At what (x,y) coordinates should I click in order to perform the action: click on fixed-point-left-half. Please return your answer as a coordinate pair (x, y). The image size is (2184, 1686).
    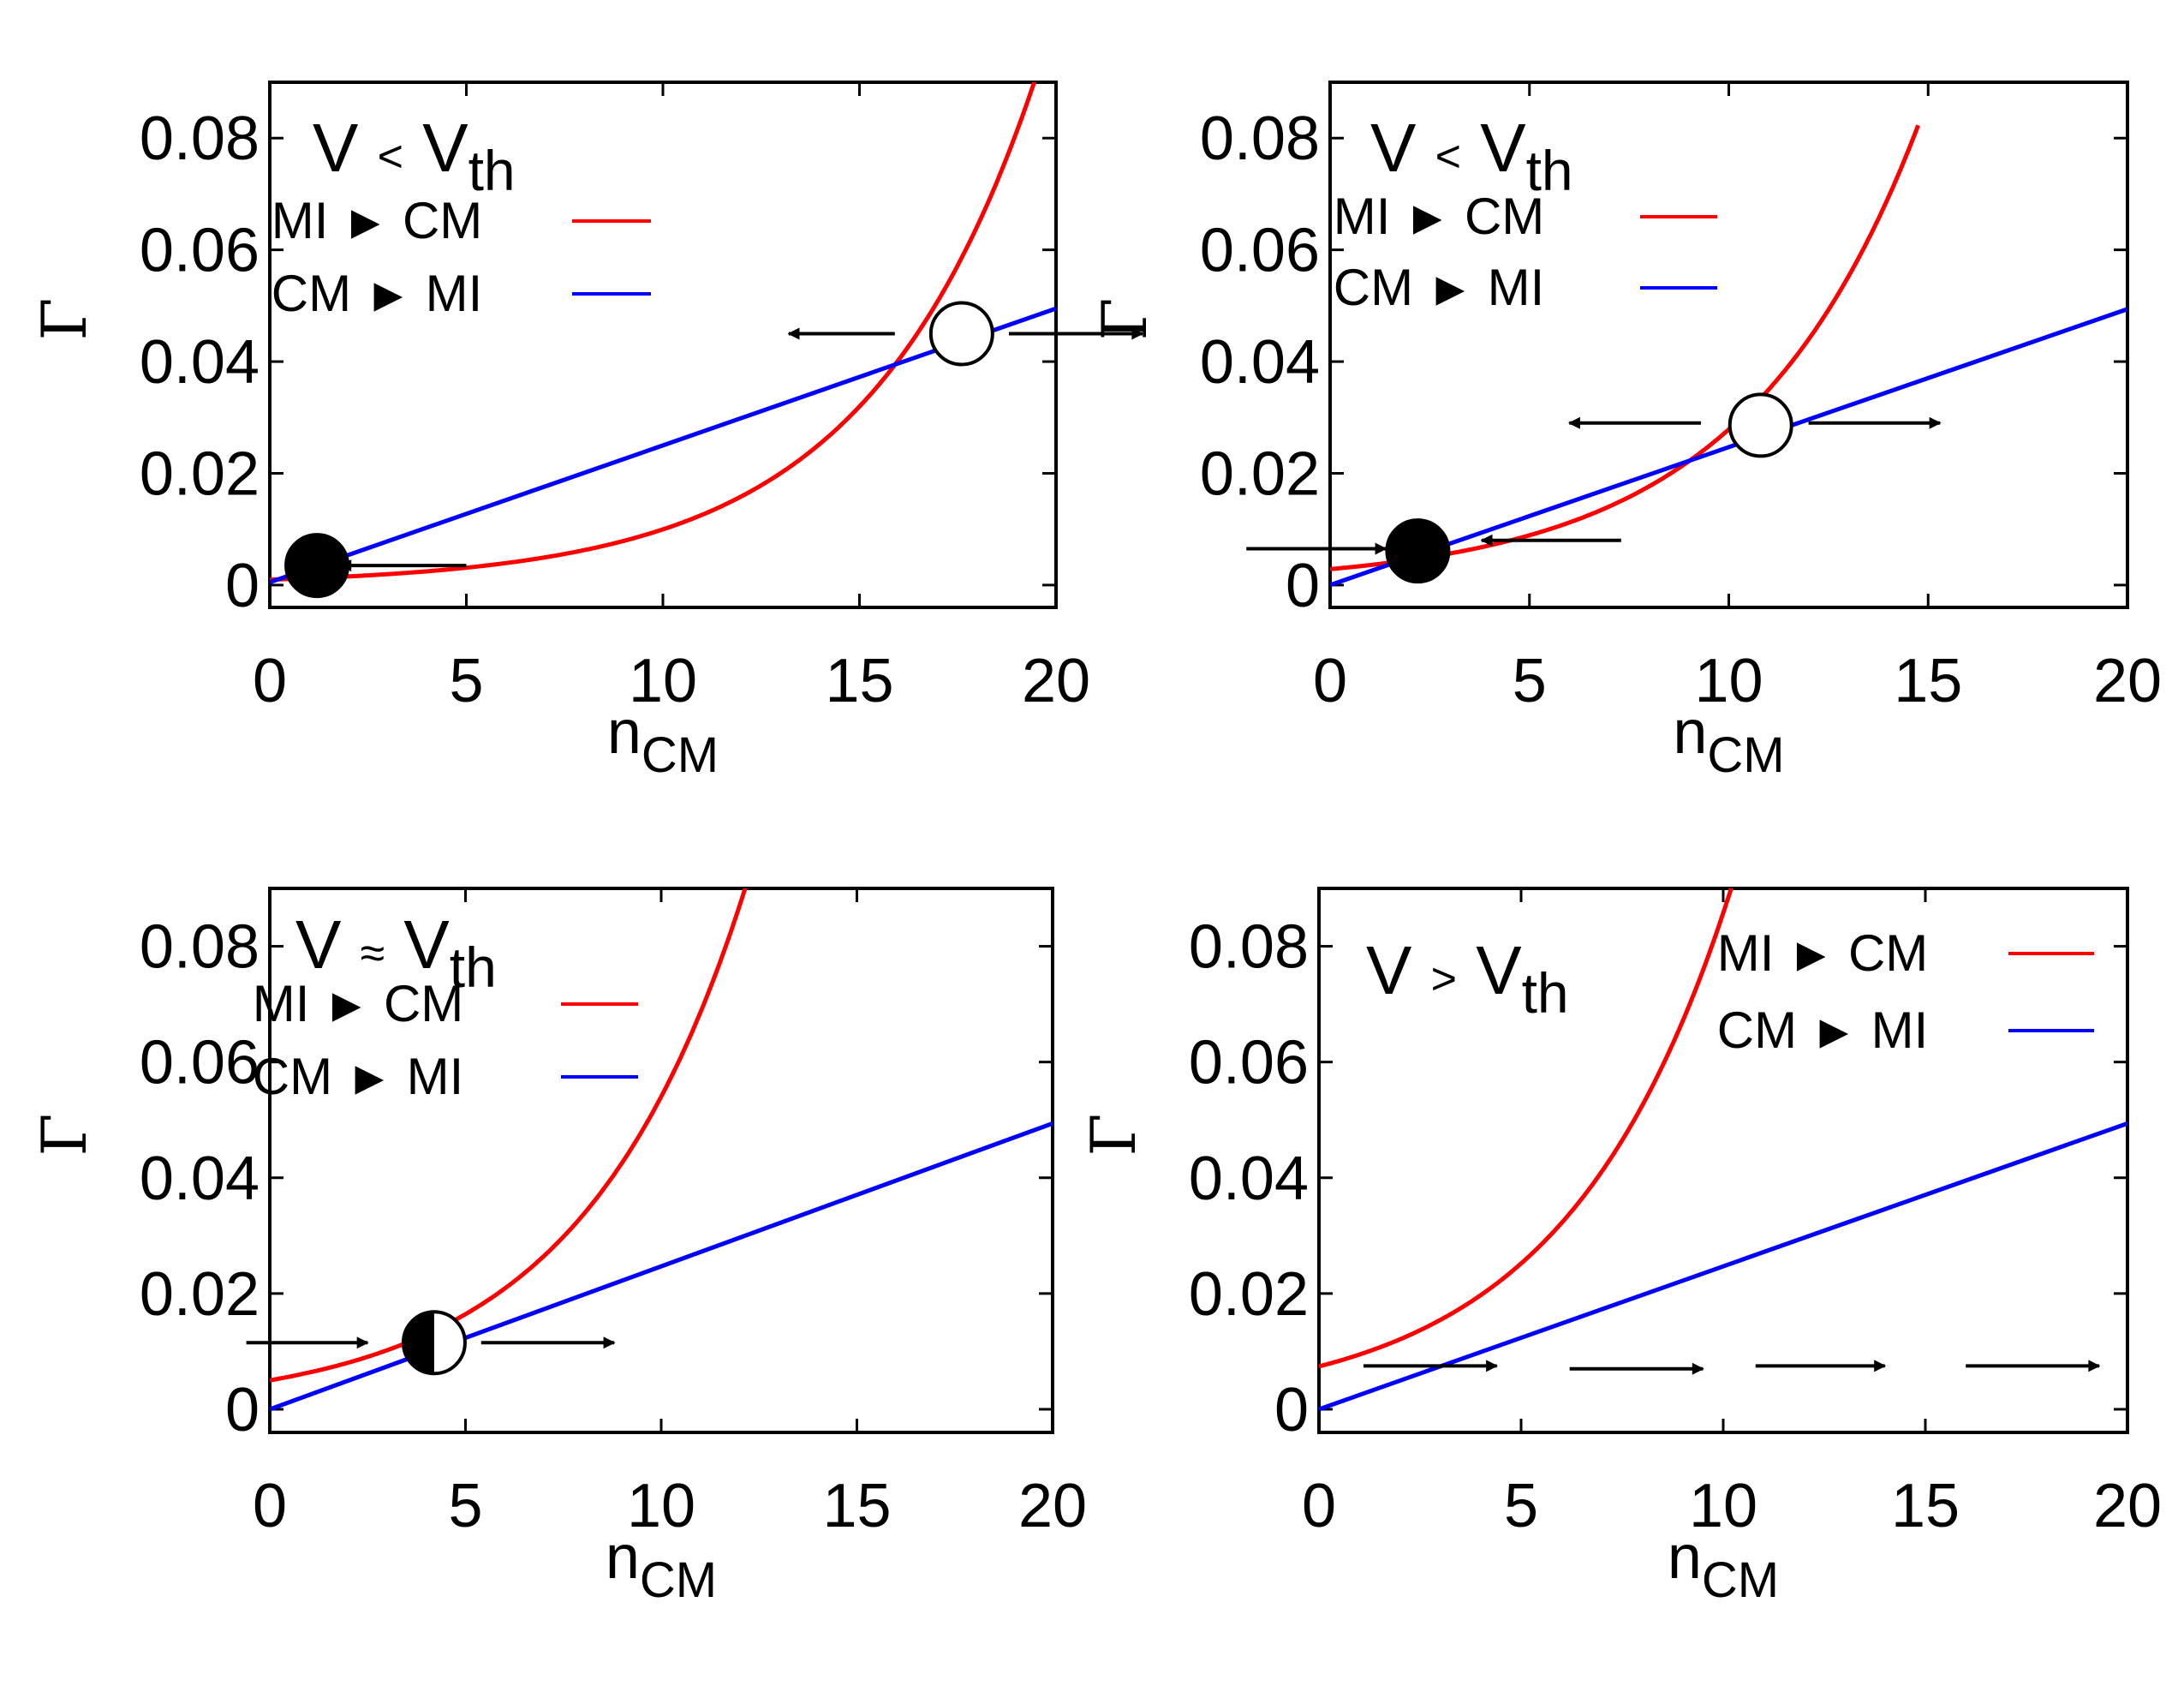
    Looking at the image, I should click on (419, 1343).